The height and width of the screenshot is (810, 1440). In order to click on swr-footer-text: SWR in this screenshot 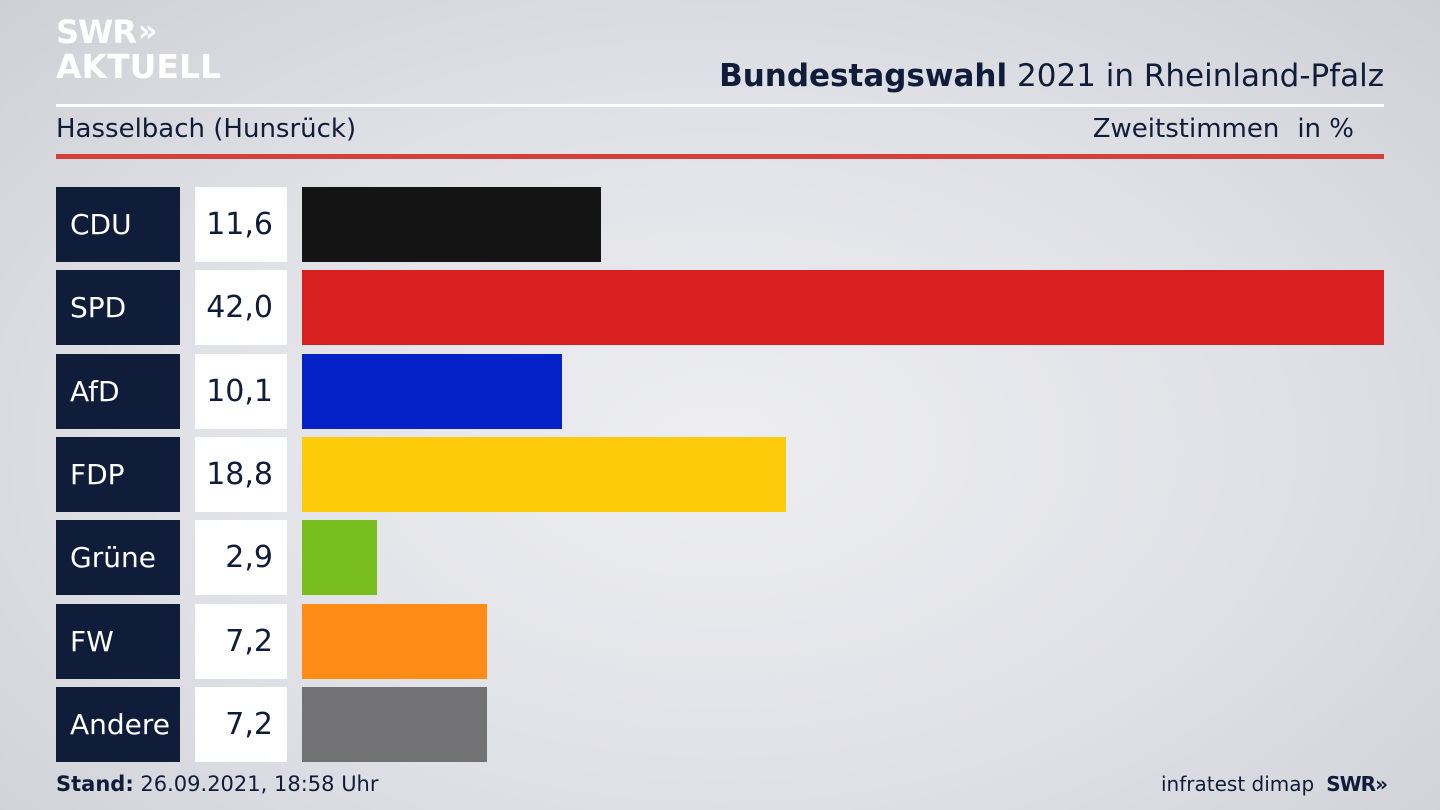, I will do `click(1351, 784)`.